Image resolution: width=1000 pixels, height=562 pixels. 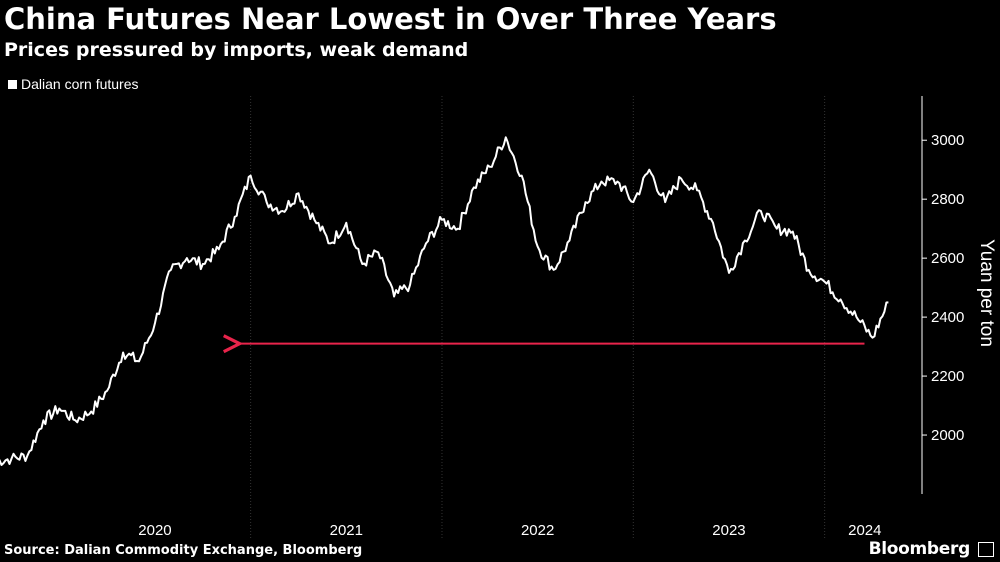 I want to click on chart-subtitle: Prices pressured by imports, weak demand, so click(x=236, y=50).